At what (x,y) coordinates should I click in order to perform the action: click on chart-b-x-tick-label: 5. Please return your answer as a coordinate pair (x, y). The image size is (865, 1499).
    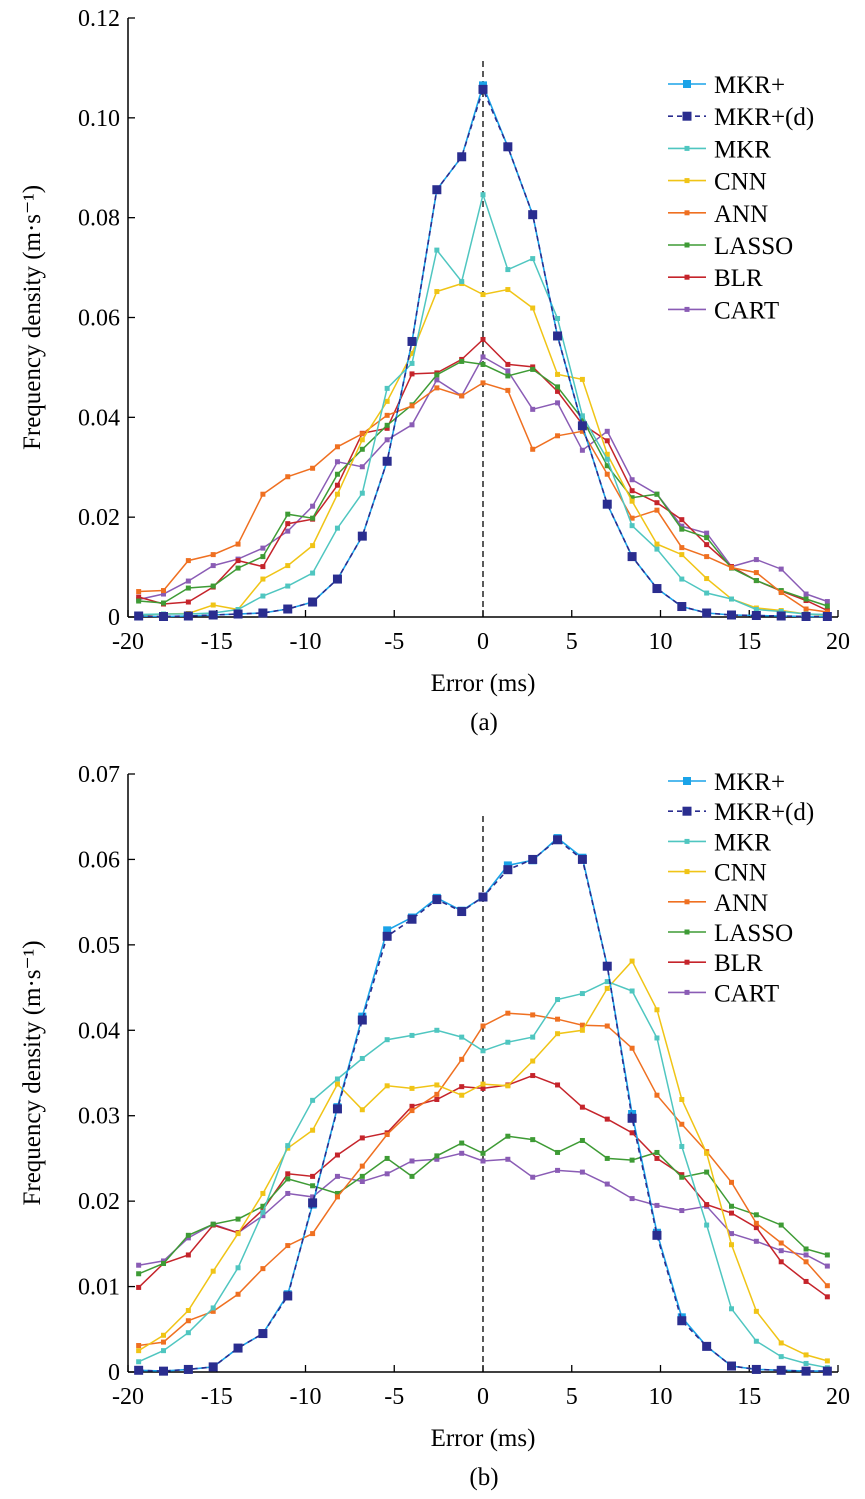
    Looking at the image, I should click on (572, 1397).